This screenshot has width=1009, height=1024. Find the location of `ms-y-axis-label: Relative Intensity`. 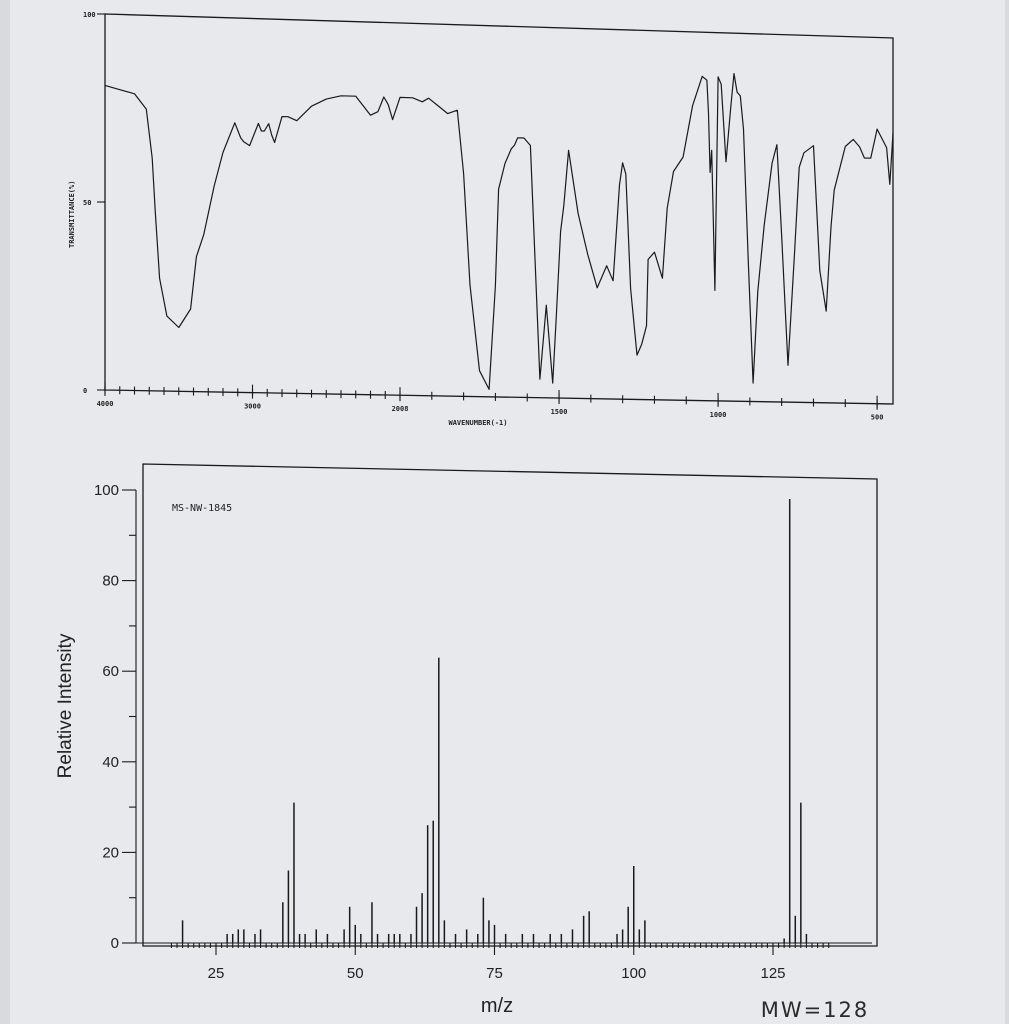

ms-y-axis-label: Relative Intensity is located at coordinates (65, 705).